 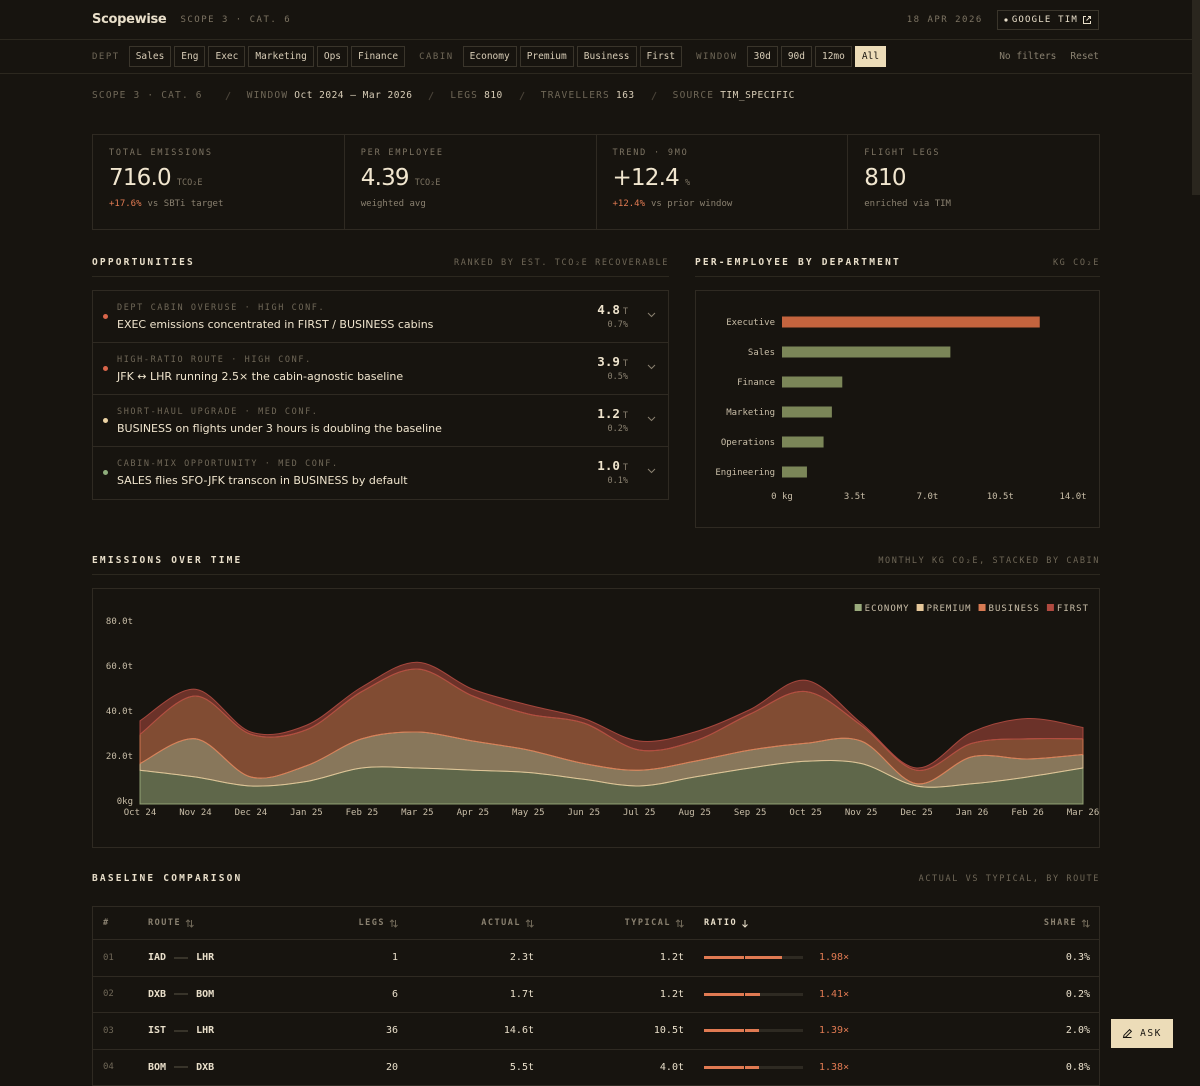 What do you see at coordinates (722, 178) in the screenshot?
I see `kpi-value-row: +12.4%` at bounding box center [722, 178].